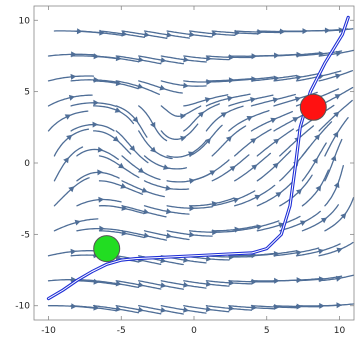  What do you see at coordinates (27, 93) in the screenshot?
I see `y-tick-label: 5` at bounding box center [27, 93].